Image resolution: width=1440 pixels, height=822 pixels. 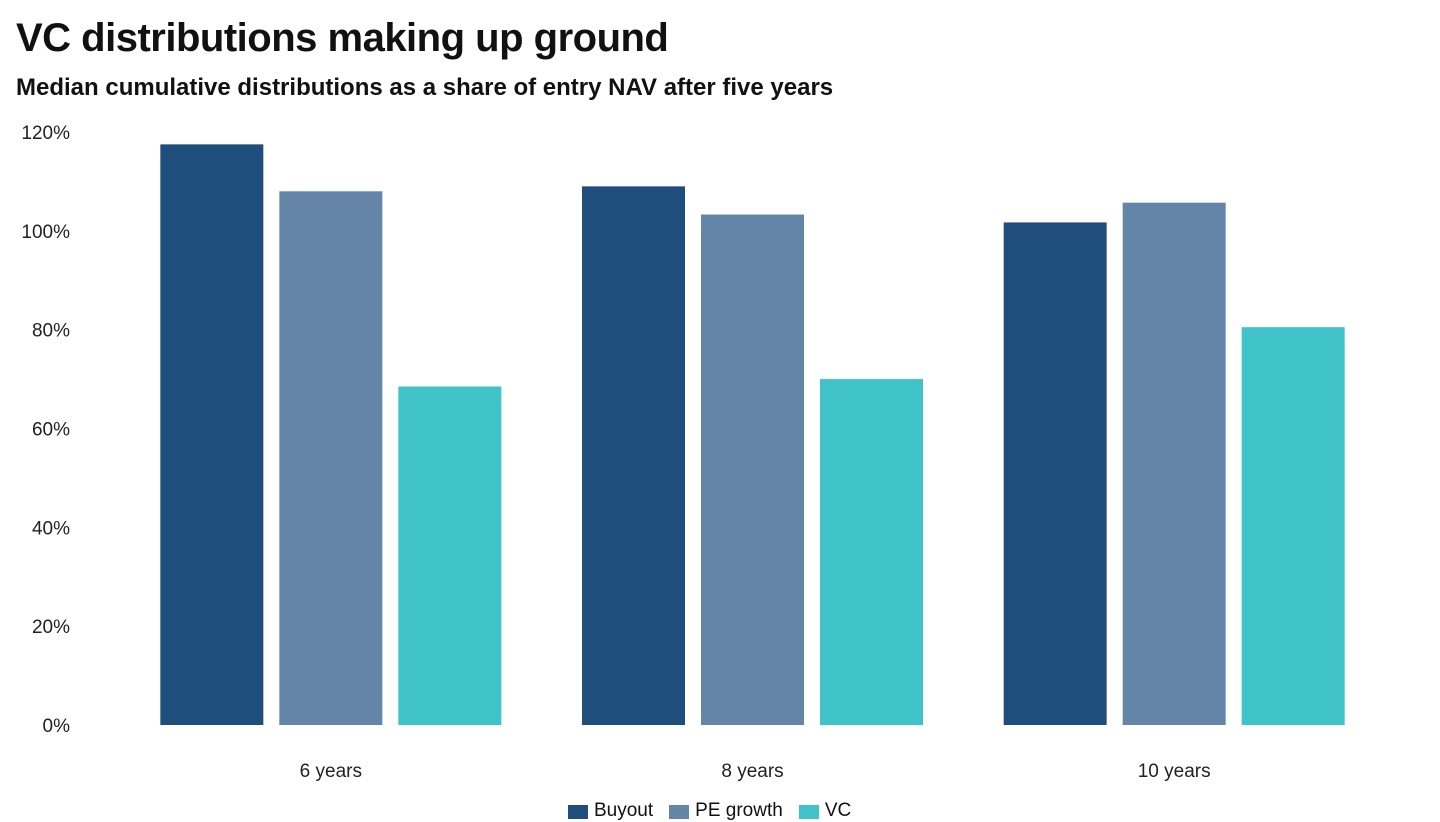 I want to click on y-tick-label: 60%, so click(x=51, y=430).